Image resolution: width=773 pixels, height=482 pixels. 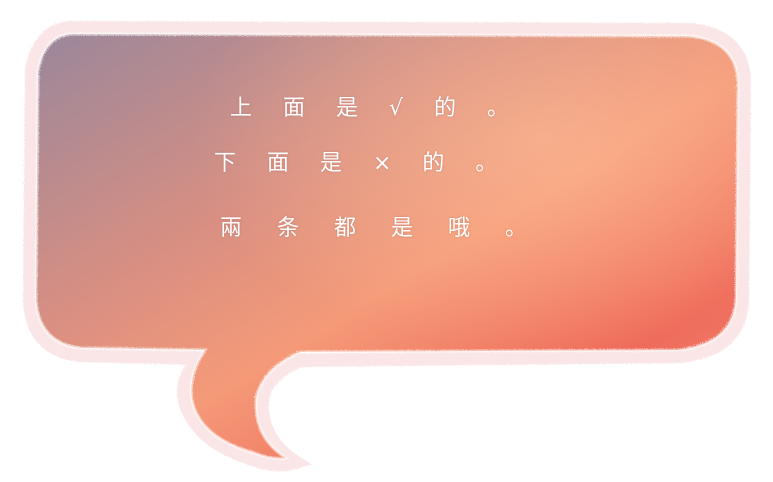 I want to click on line-check: 上 面 是 √ 的 。, so click(x=375, y=108).